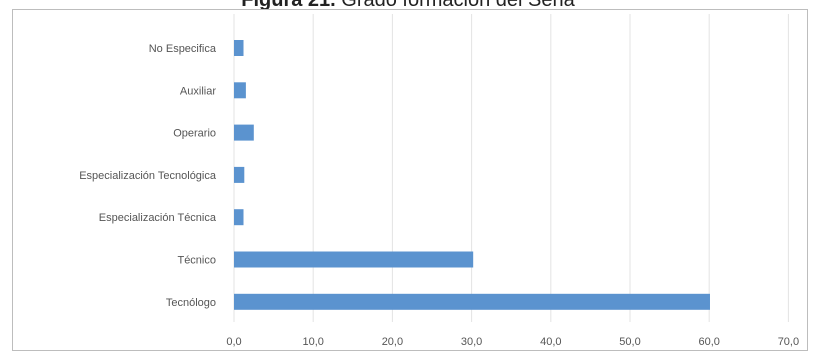 The width and height of the screenshot is (816, 353). I want to click on category-label: Técnico, so click(196, 261).